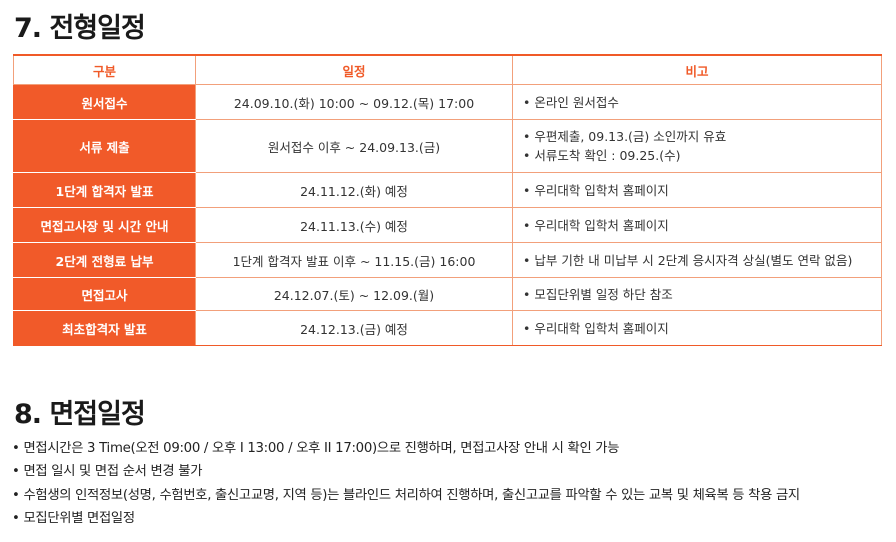 The width and height of the screenshot is (896, 542). I want to click on column-header-category: 구분, so click(104, 69).